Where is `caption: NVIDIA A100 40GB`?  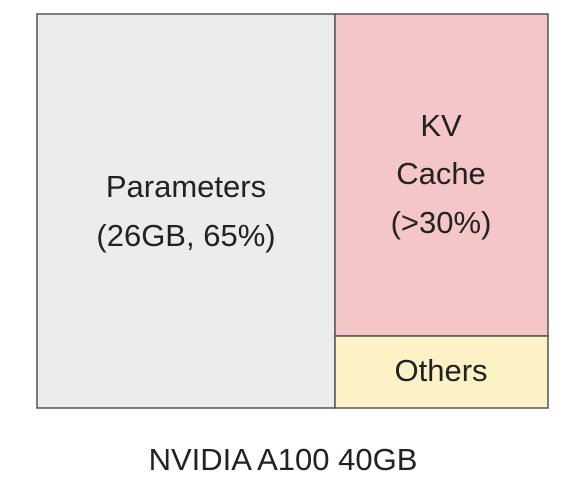
caption: NVIDIA A100 40GB is located at coordinates (283, 459).